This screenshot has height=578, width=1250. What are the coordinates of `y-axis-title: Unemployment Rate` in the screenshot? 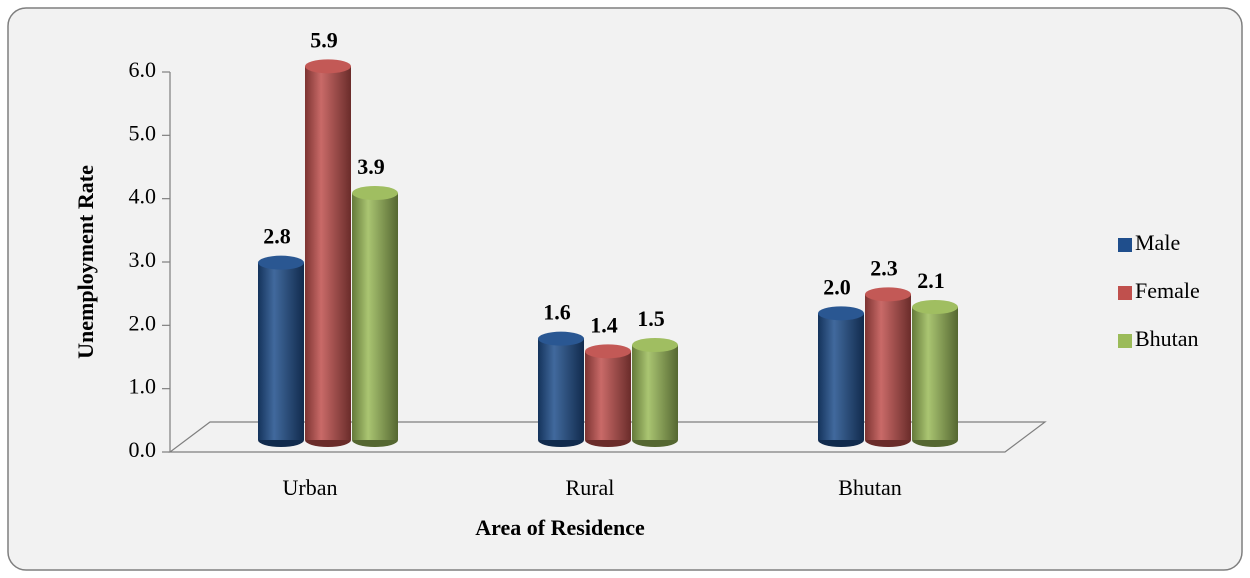 It's located at (85, 262).